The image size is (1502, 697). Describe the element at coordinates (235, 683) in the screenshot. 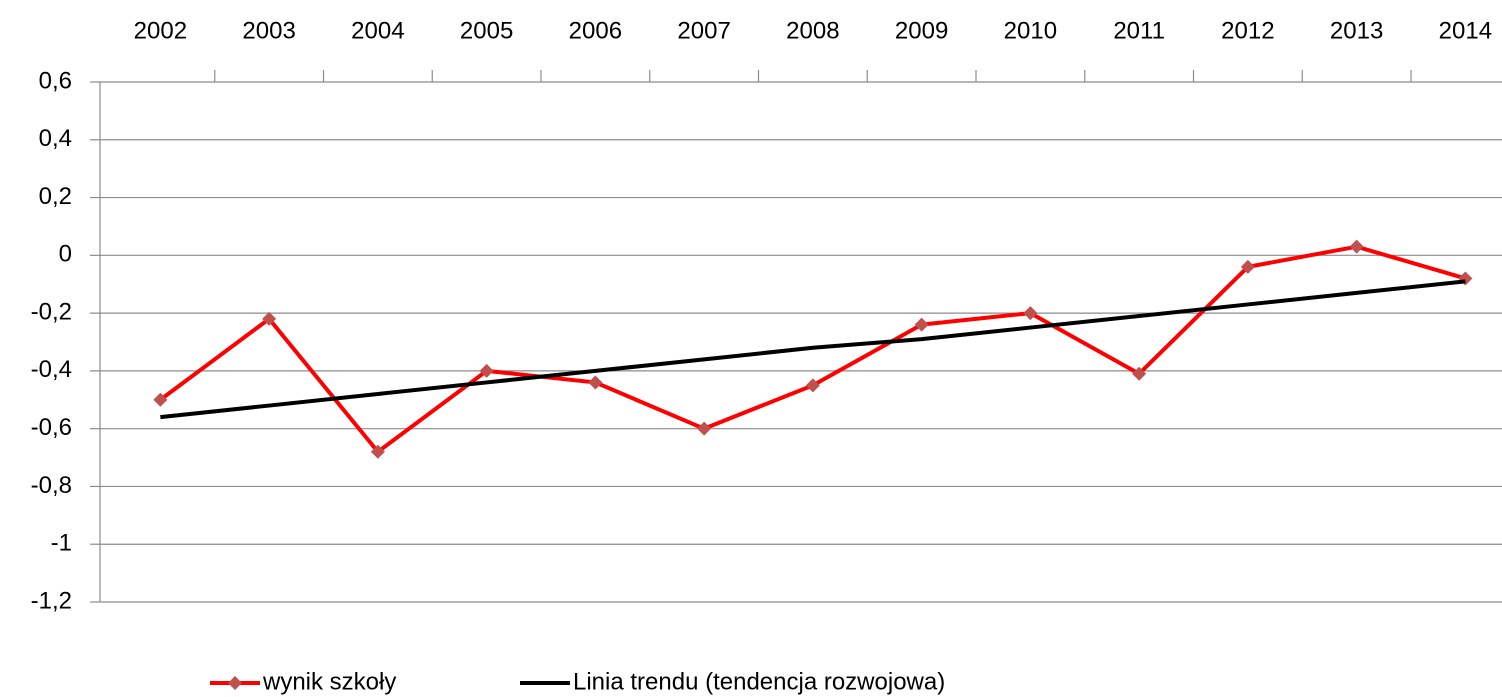

I see `legend-marker` at that location.